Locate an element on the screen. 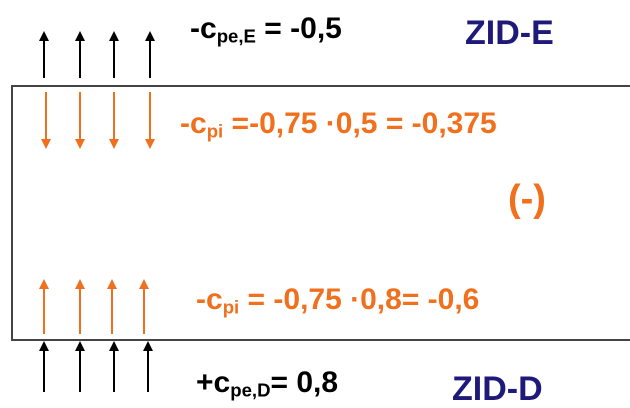  bottom-external-prefix: +c is located at coordinates (213, 382).